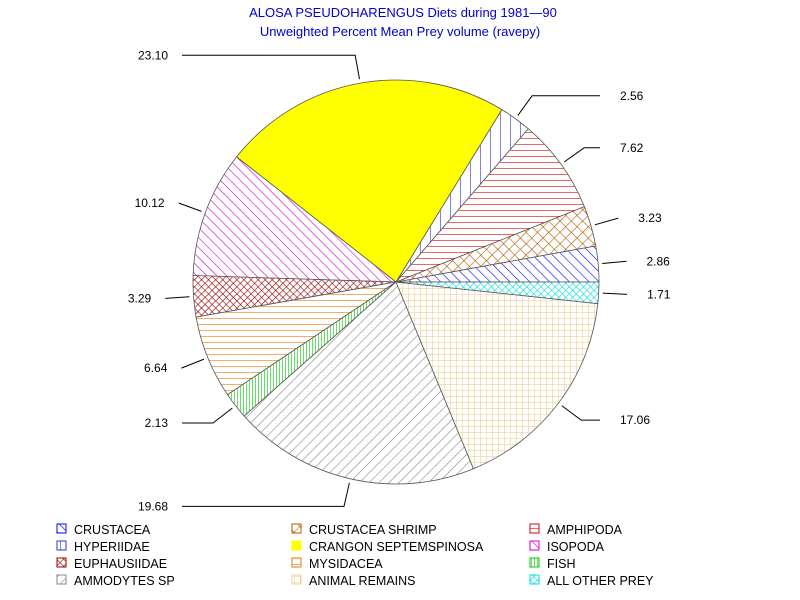 This screenshot has height=600, width=800. I want to click on pie-slice-isopoda, so click(295, 219).